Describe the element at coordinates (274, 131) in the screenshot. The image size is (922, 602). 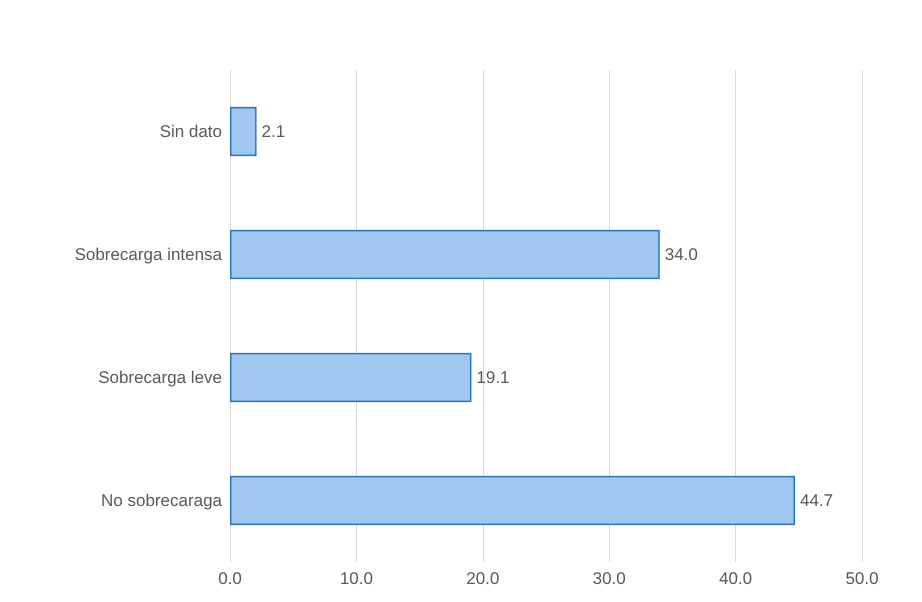
I see `data-label: 2.1` at that location.